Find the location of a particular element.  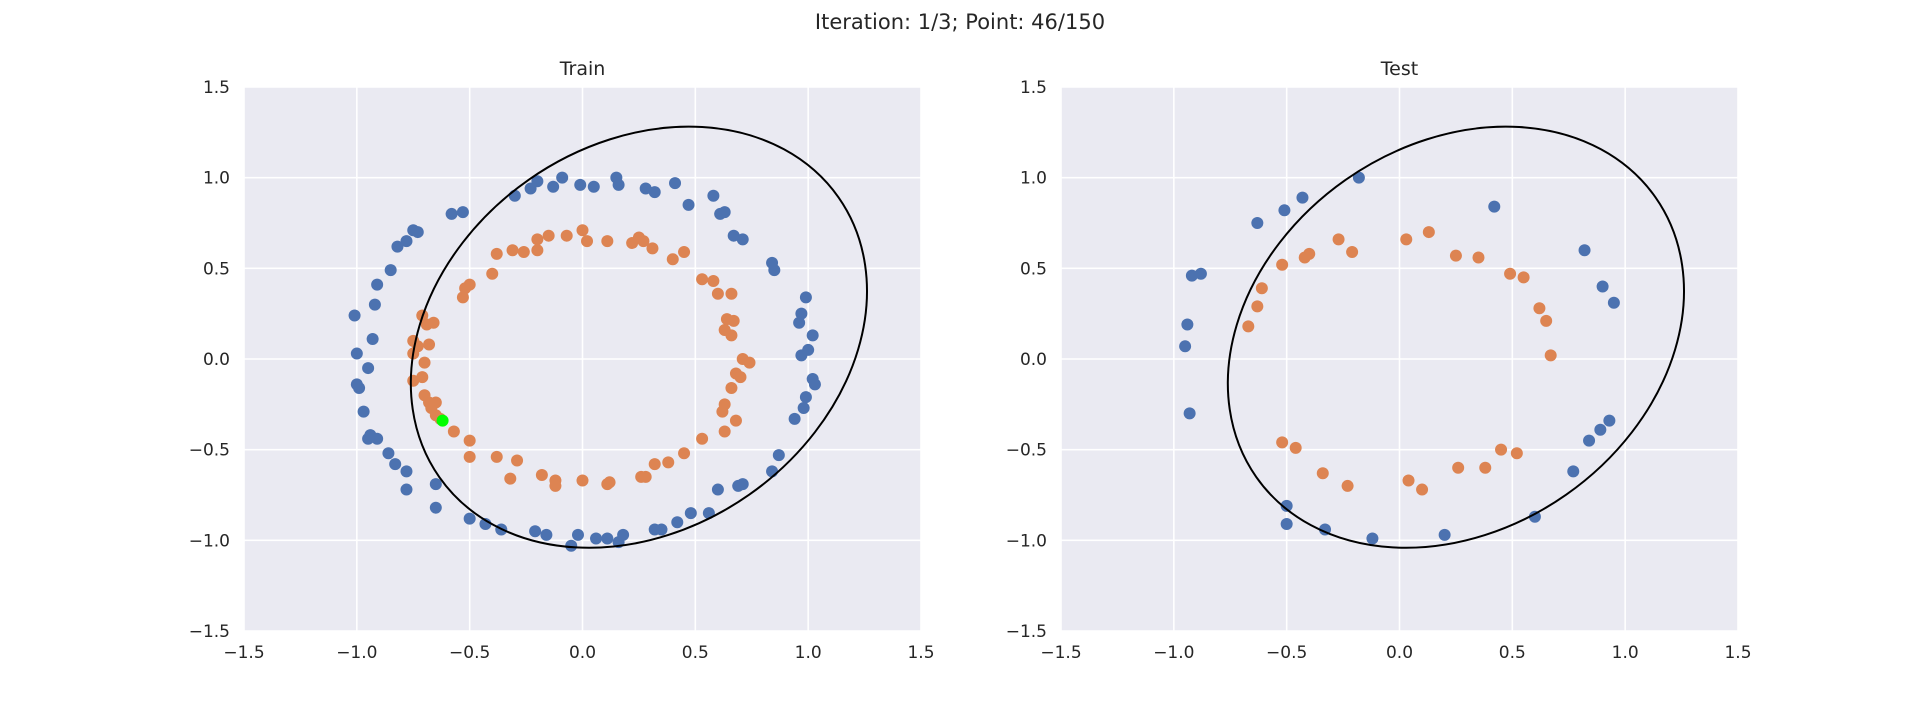

train-y-tick-label: 0.0 is located at coordinates (216, 360).